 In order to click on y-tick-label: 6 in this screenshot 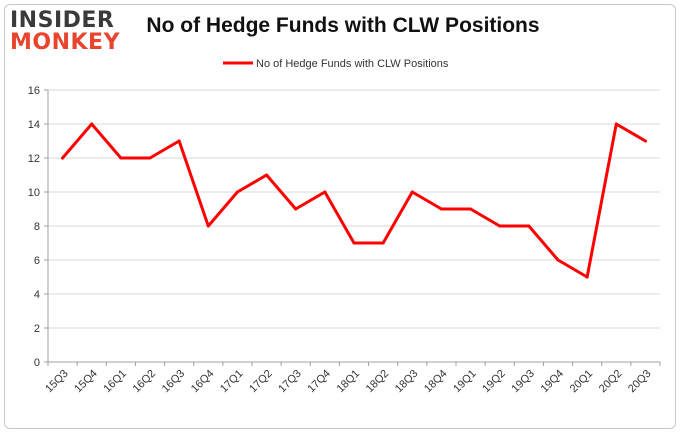, I will do `click(37, 261)`.